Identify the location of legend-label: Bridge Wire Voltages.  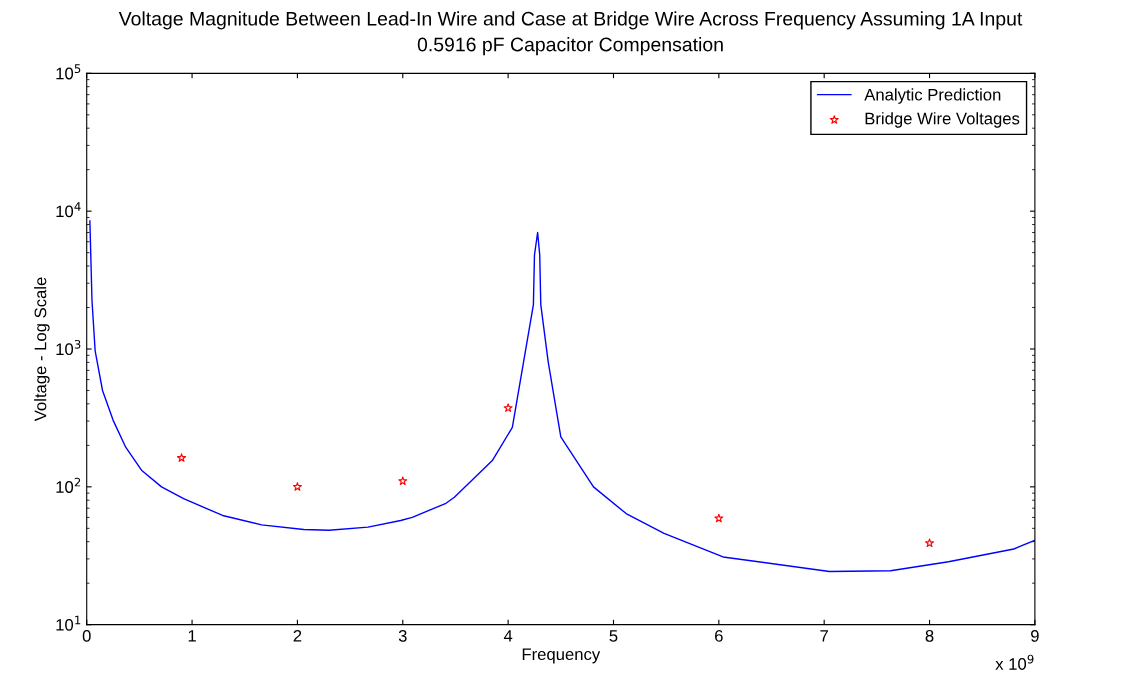
(942, 120).